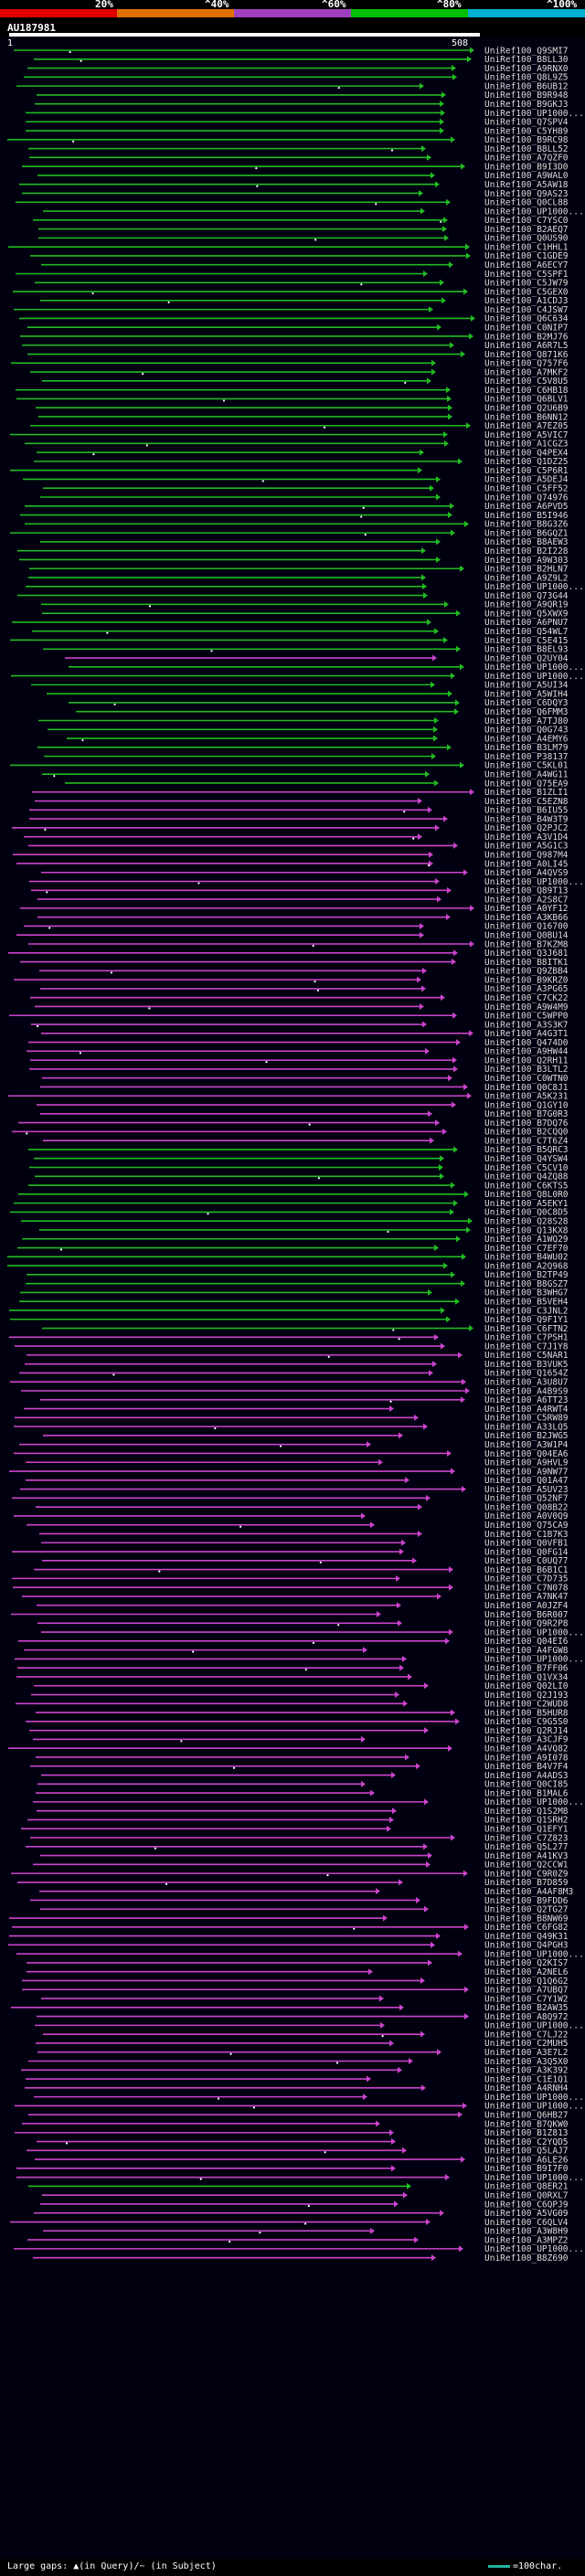  I want to click on hit-id-label: UniRef100_A7UBQ7, so click(527, 1991).